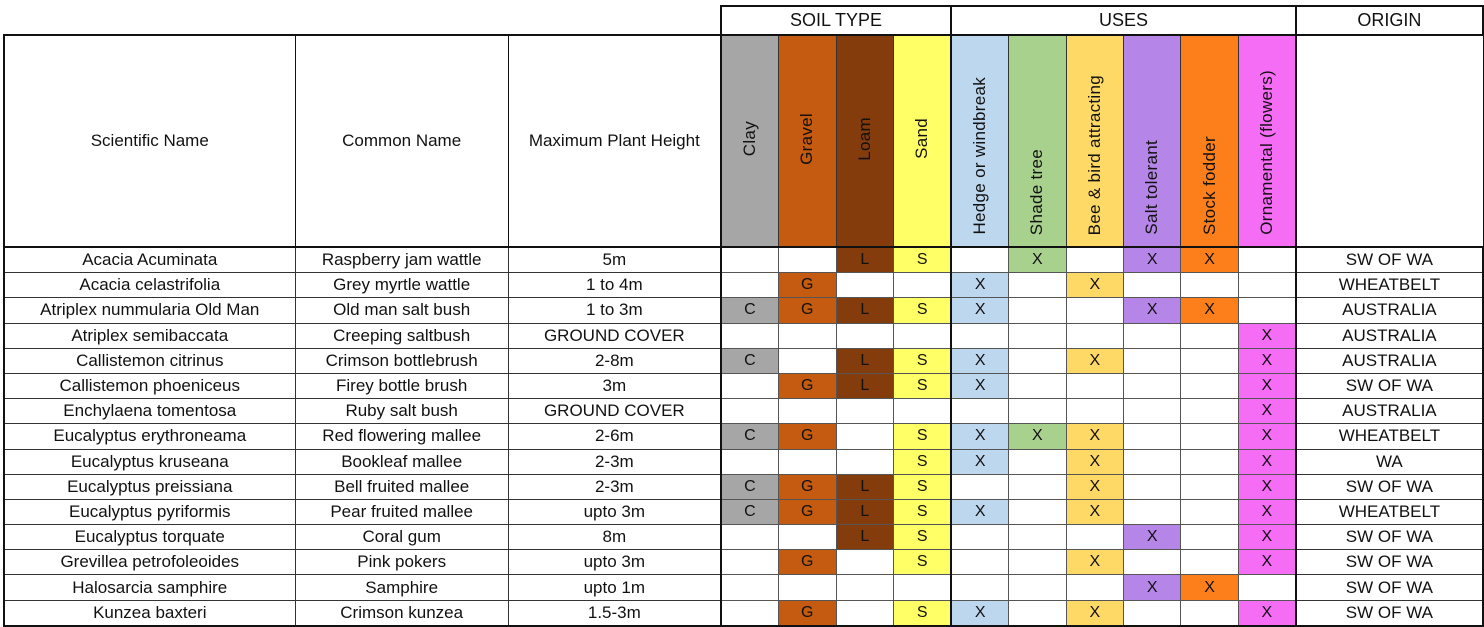 The image size is (1484, 627). Describe the element at coordinates (614, 141) in the screenshot. I see `max-height-header: Maximum Plant Height` at that location.